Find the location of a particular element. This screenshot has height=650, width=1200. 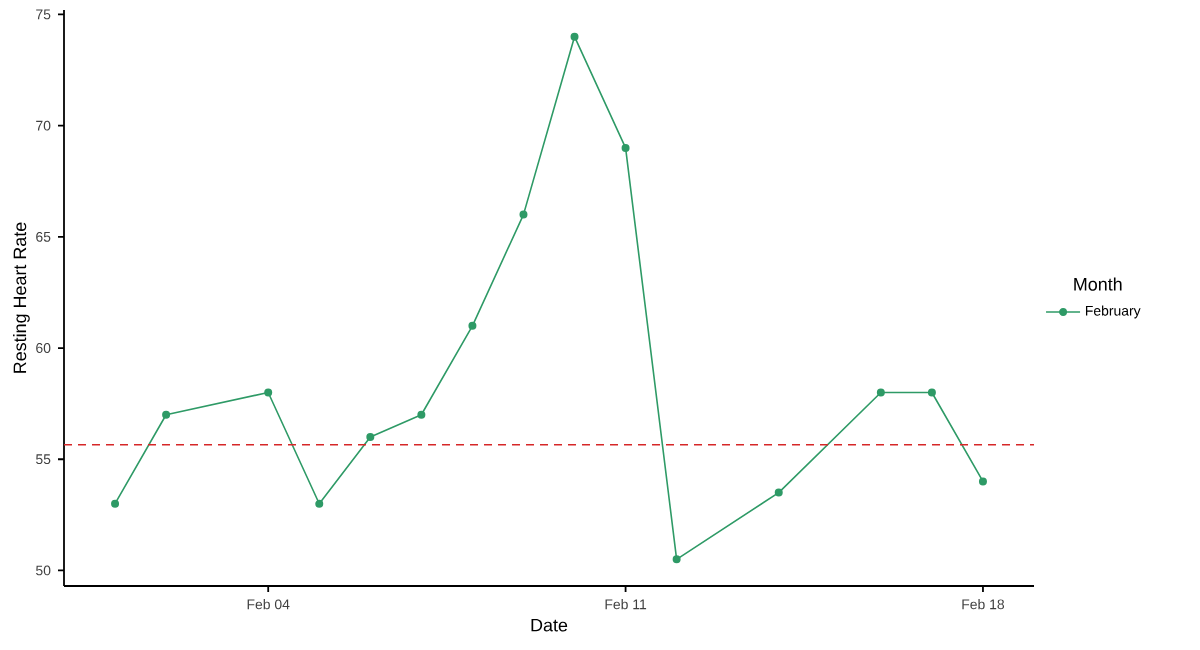

x-axis-title: Date is located at coordinates (549, 625).